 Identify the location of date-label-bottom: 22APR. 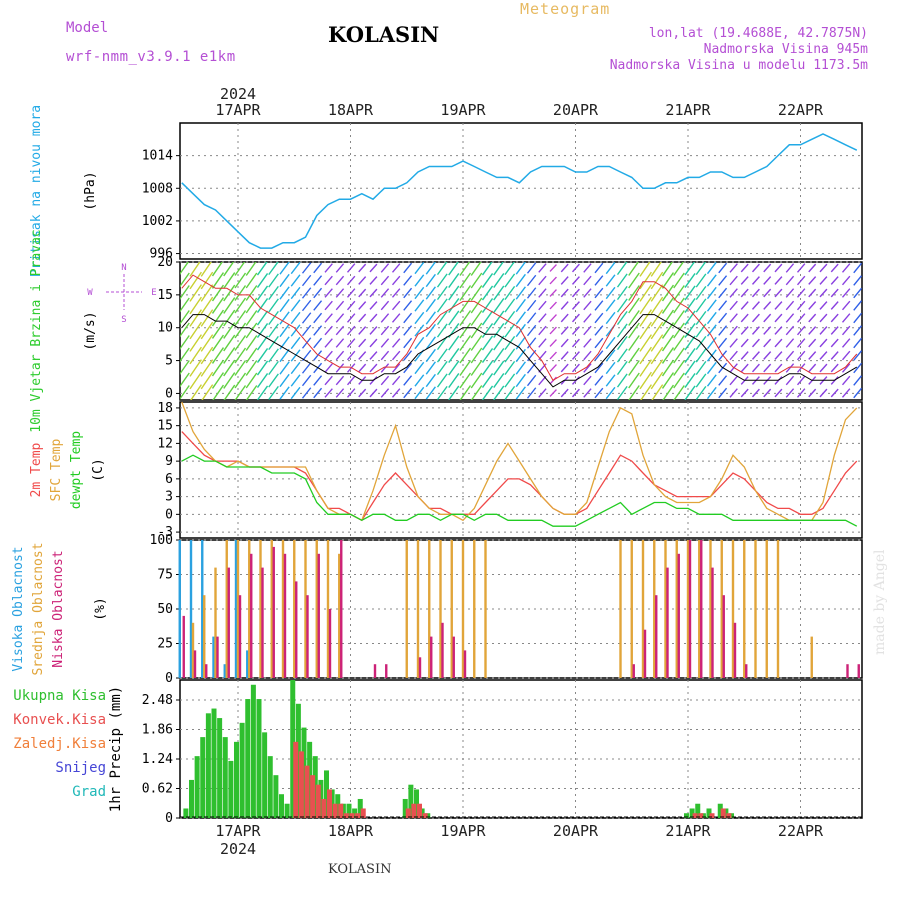
(801, 831).